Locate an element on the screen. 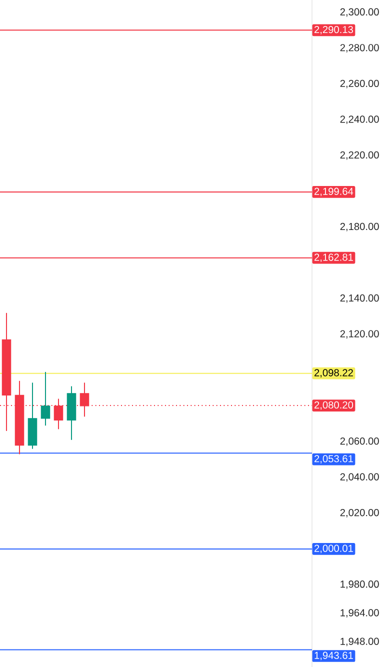 The height and width of the screenshot is (667, 386). ref-line-label: 2,053.61 is located at coordinates (333, 459).